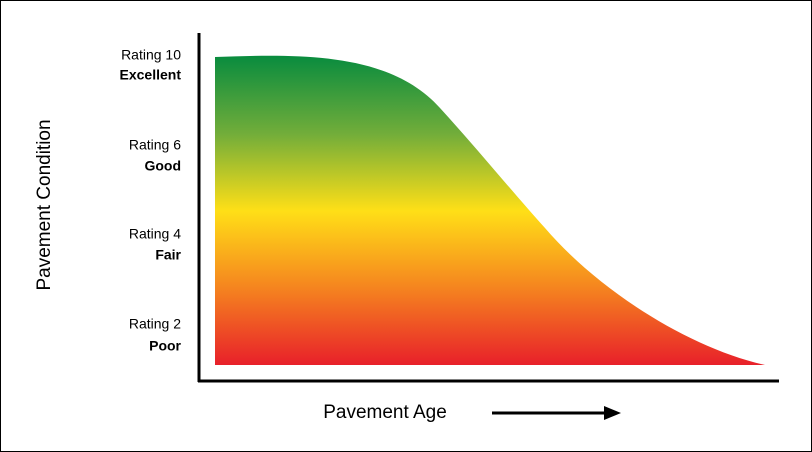 Image resolution: width=812 pixels, height=452 pixels. What do you see at coordinates (385, 412) in the screenshot?
I see `x-axis-title: Pavement Age` at bounding box center [385, 412].